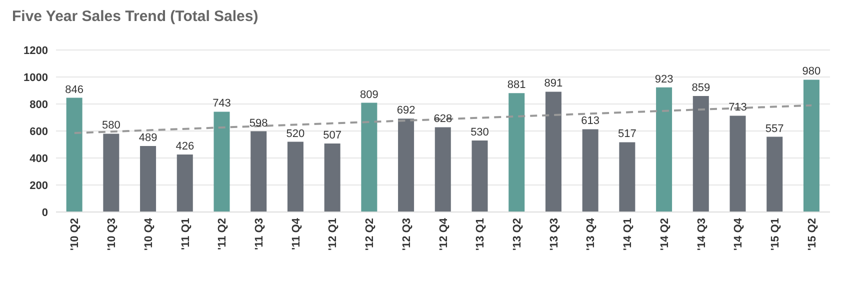 The height and width of the screenshot is (282, 842). I want to click on x-tick-label: '10 Q4, so click(148, 234).